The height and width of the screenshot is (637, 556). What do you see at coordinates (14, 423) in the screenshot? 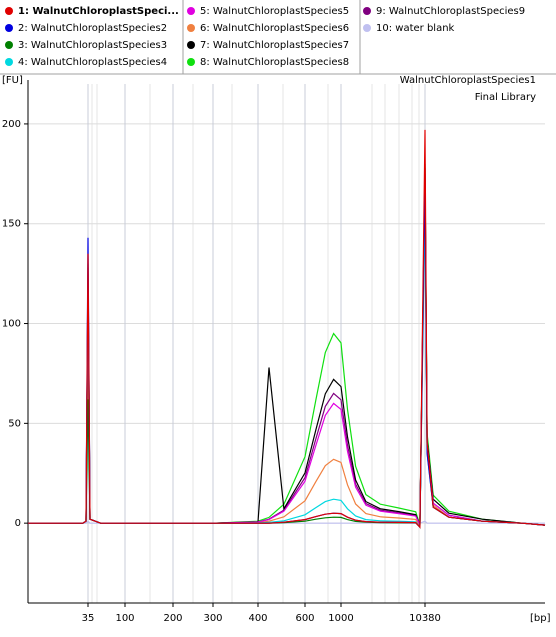
I see `y-tick-label: 50` at bounding box center [14, 423].